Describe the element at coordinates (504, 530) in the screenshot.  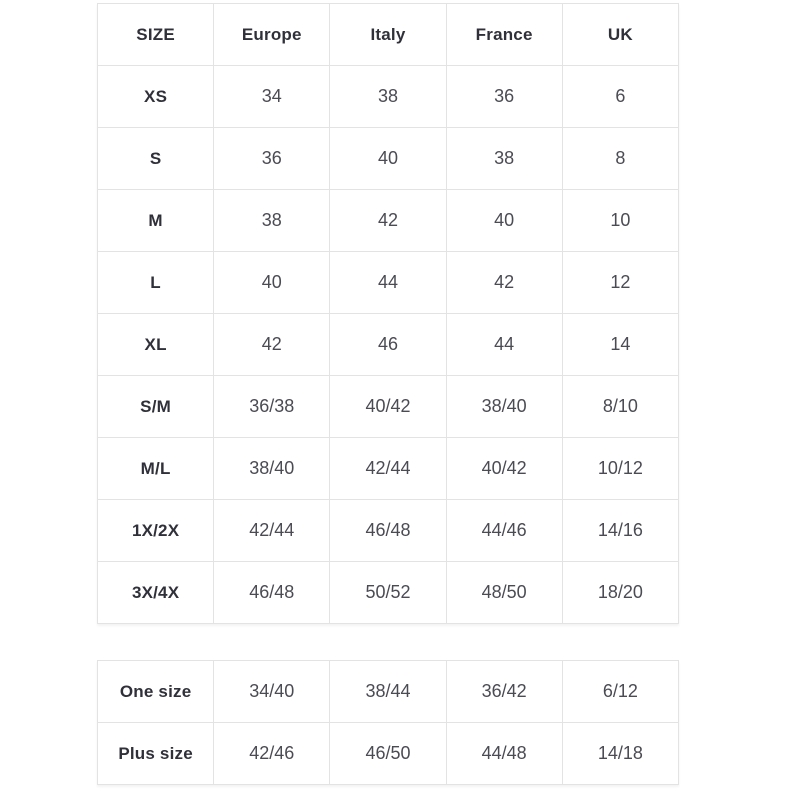
I see `size-value-cell: 44/46` at that location.